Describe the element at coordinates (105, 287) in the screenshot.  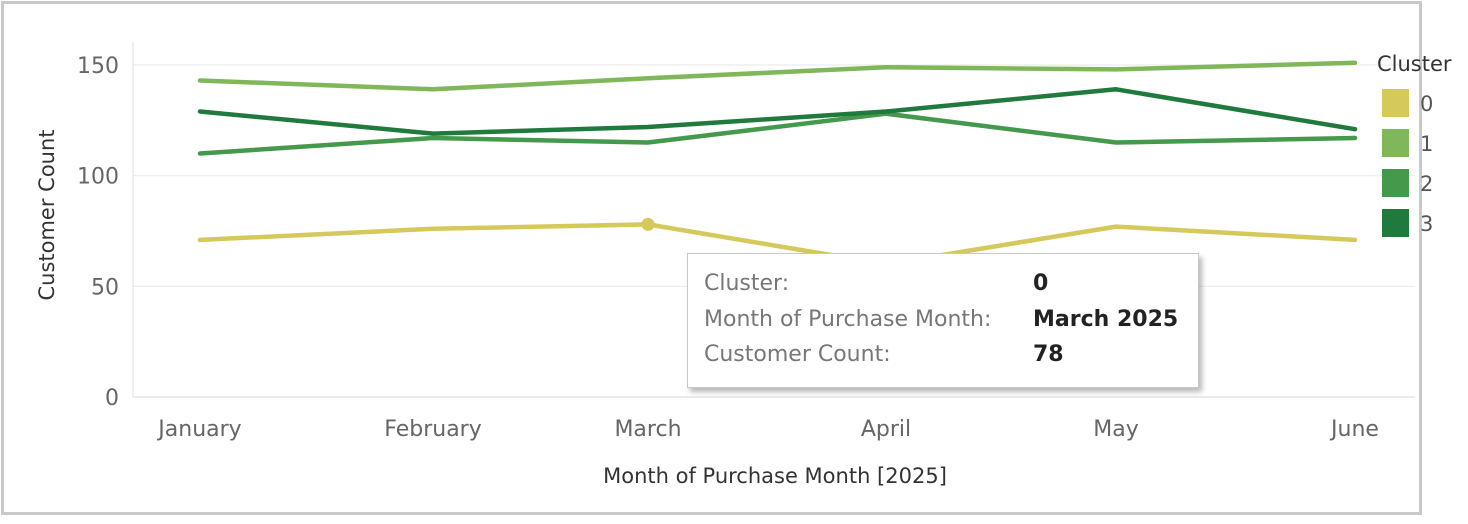
I see `y-tick-label: 50` at that location.